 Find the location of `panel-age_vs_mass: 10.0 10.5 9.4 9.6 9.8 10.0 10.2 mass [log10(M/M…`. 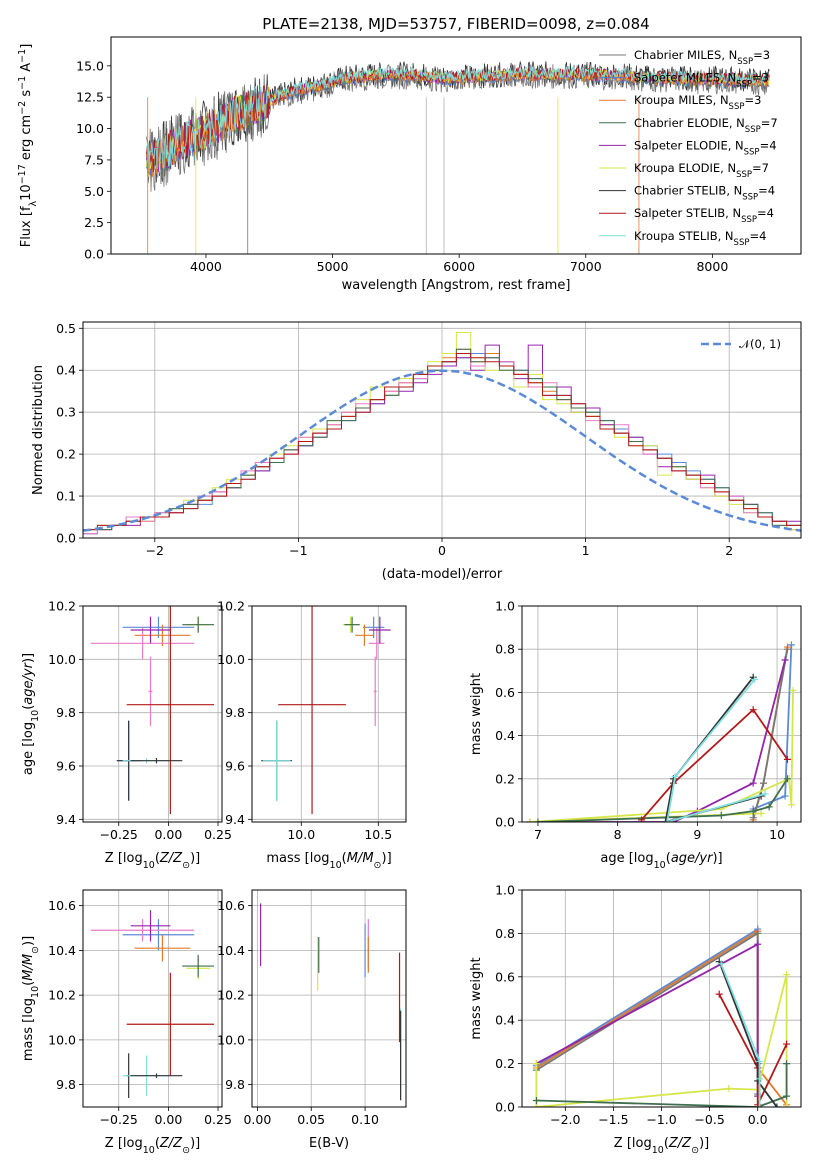

panel-age_vs_mass: 10.0 10.5 9.4 9.6 9.8 10.0 10.2 mass [log10(M/M… is located at coordinates (312, 735).